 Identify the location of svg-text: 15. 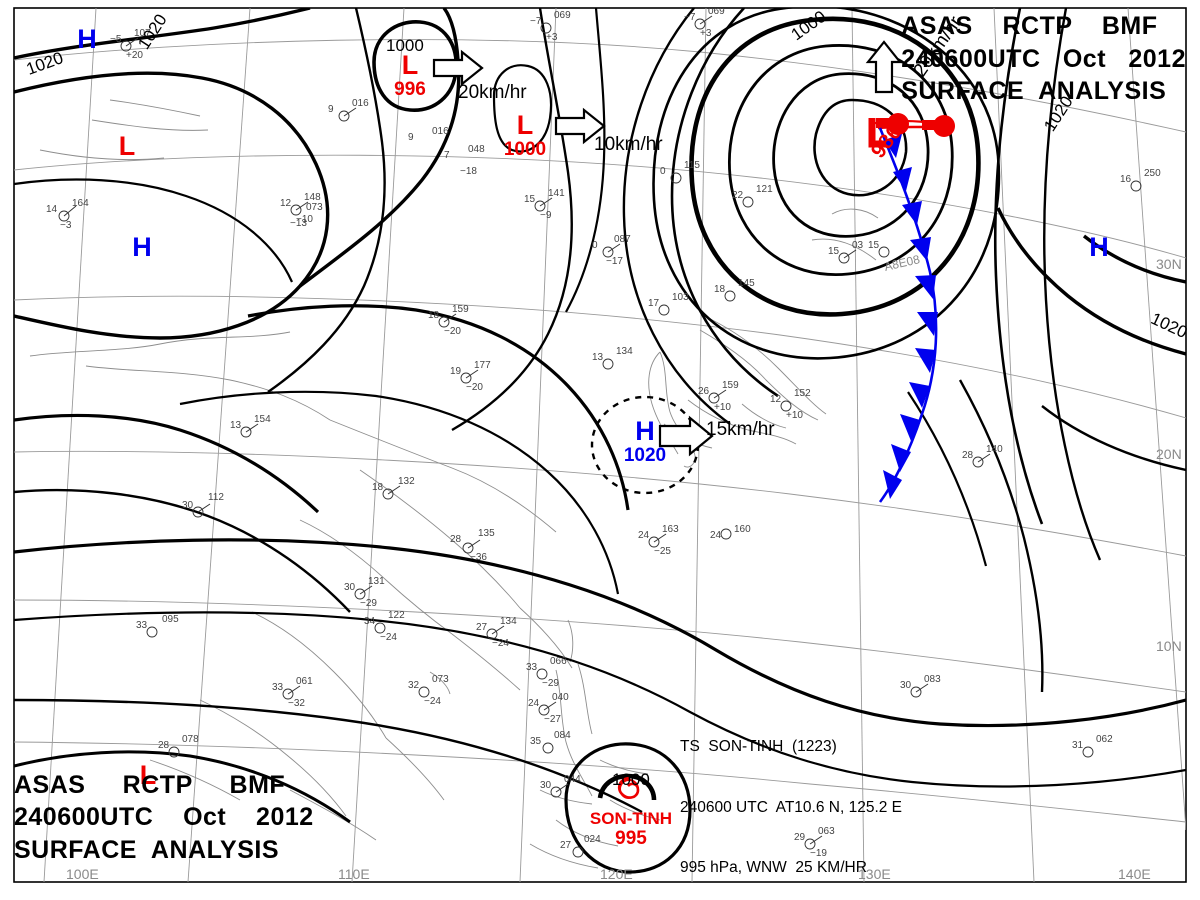
(834, 251).